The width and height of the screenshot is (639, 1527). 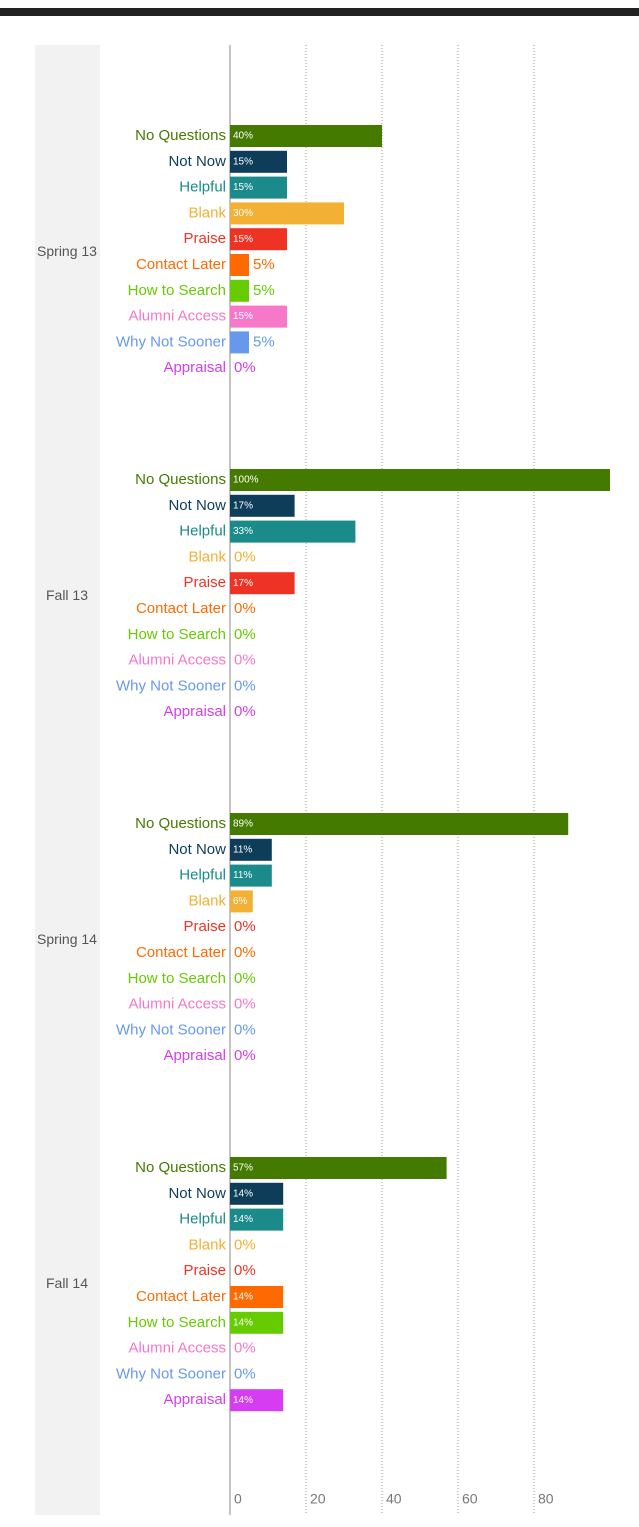 What do you see at coordinates (246, 480) in the screenshot?
I see `value-label: 100%` at bounding box center [246, 480].